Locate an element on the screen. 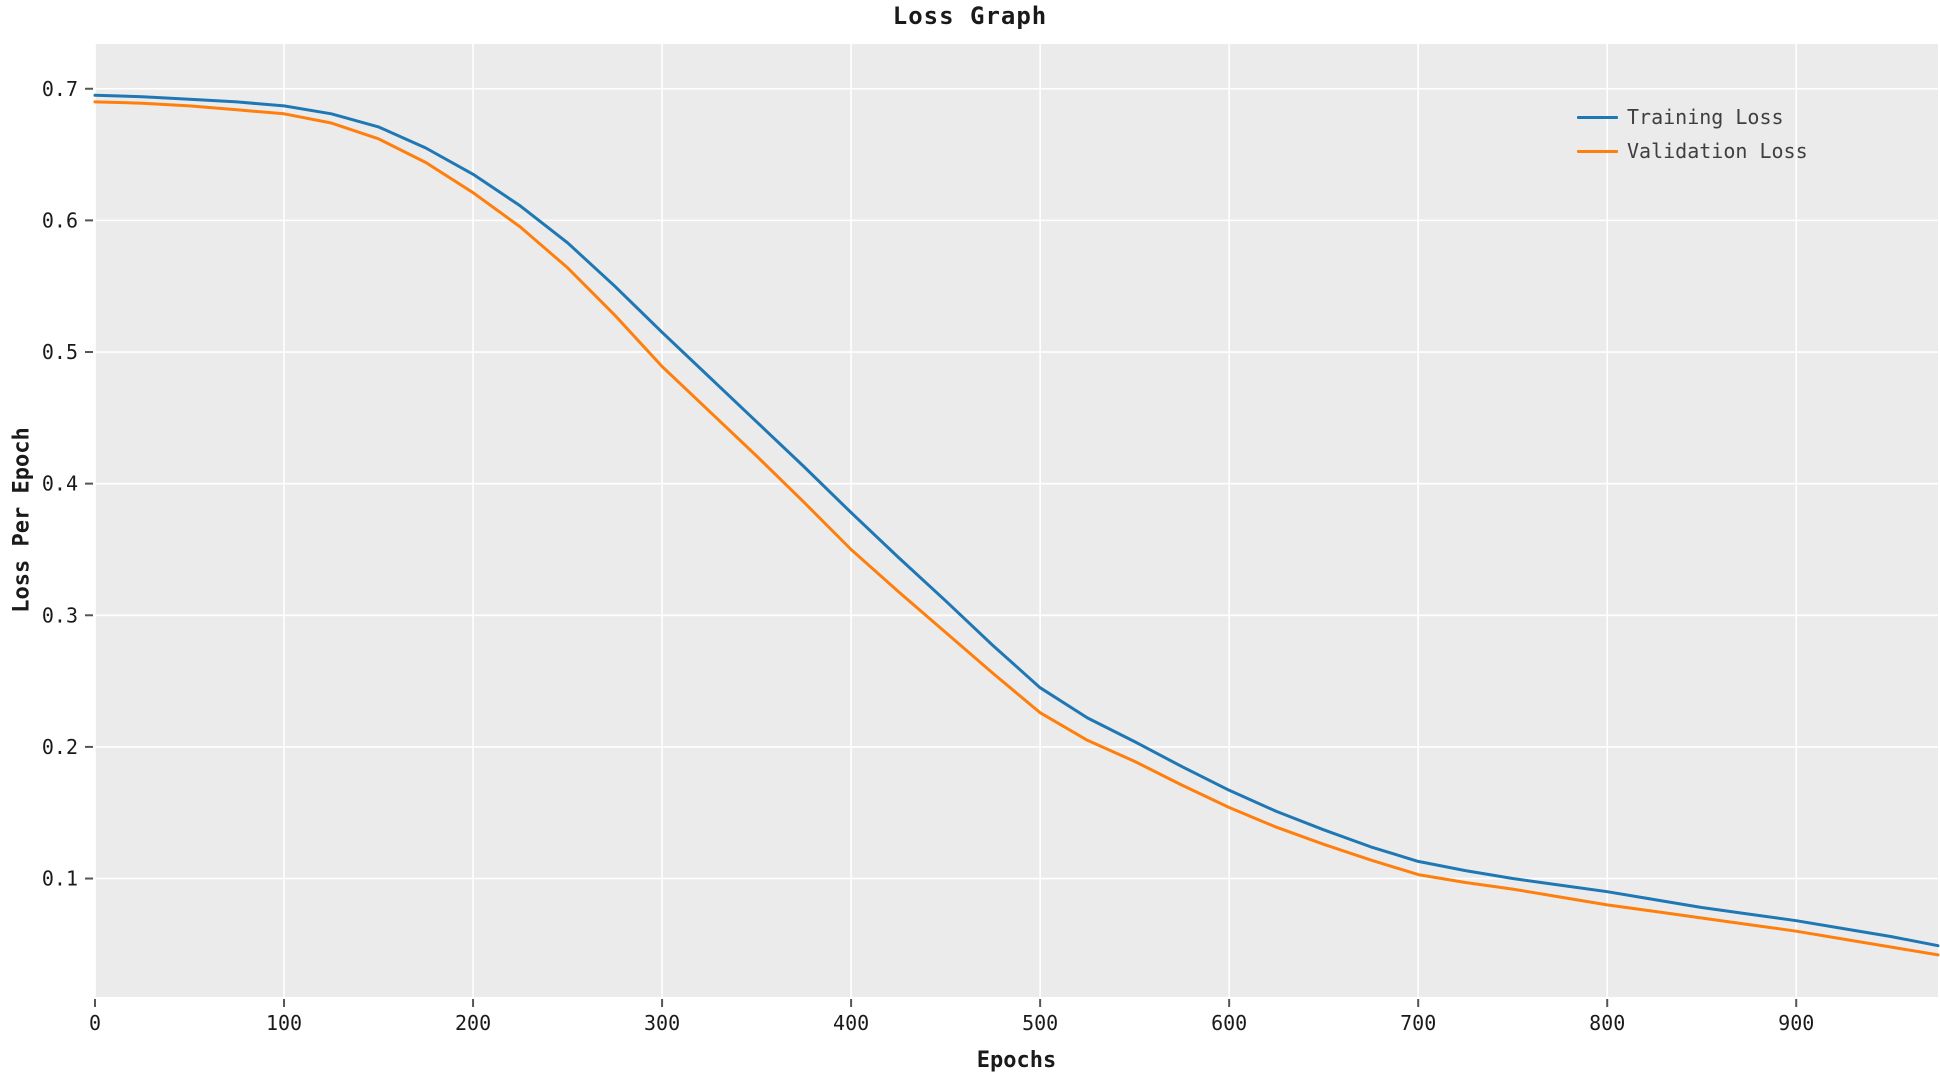 The image size is (1940, 1086). x-tick-label: 900 is located at coordinates (1796, 1023).